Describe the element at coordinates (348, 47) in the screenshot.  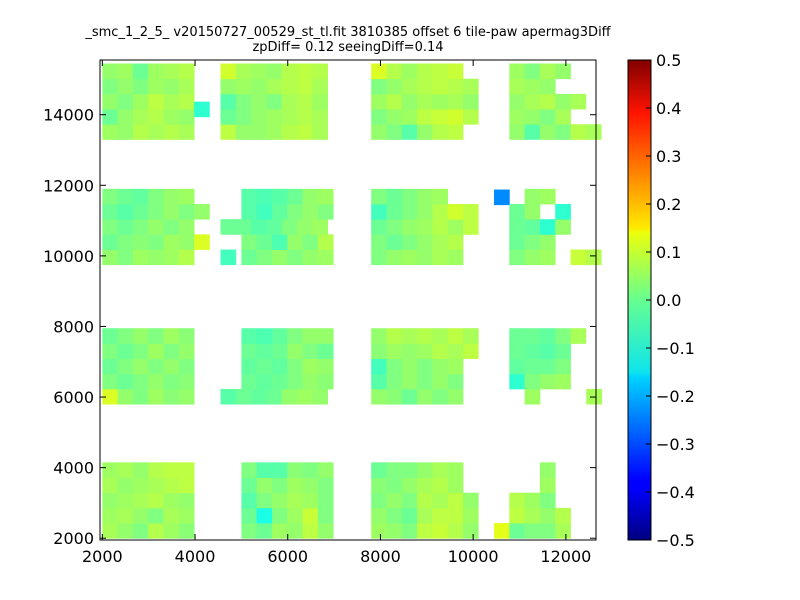
I see `chart-title-line-2: zpDiff= 0.12 seeingDiff=0.14` at that location.